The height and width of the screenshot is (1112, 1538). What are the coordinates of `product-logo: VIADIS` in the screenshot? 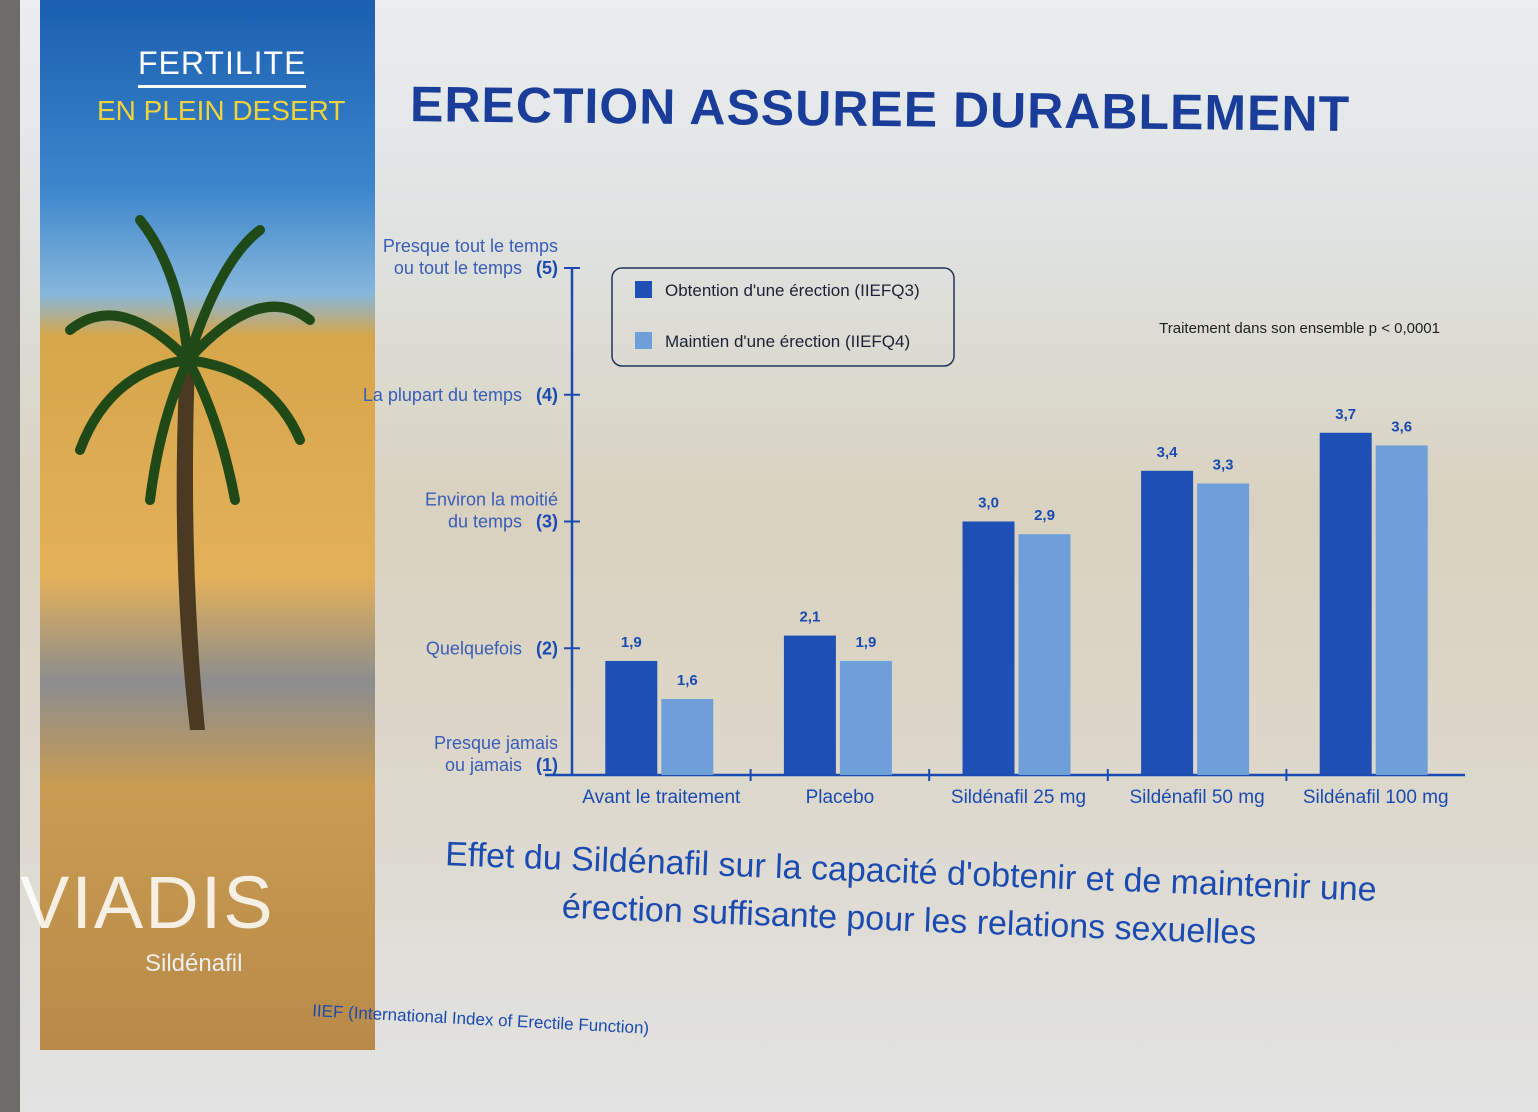 It's located at (147, 902).